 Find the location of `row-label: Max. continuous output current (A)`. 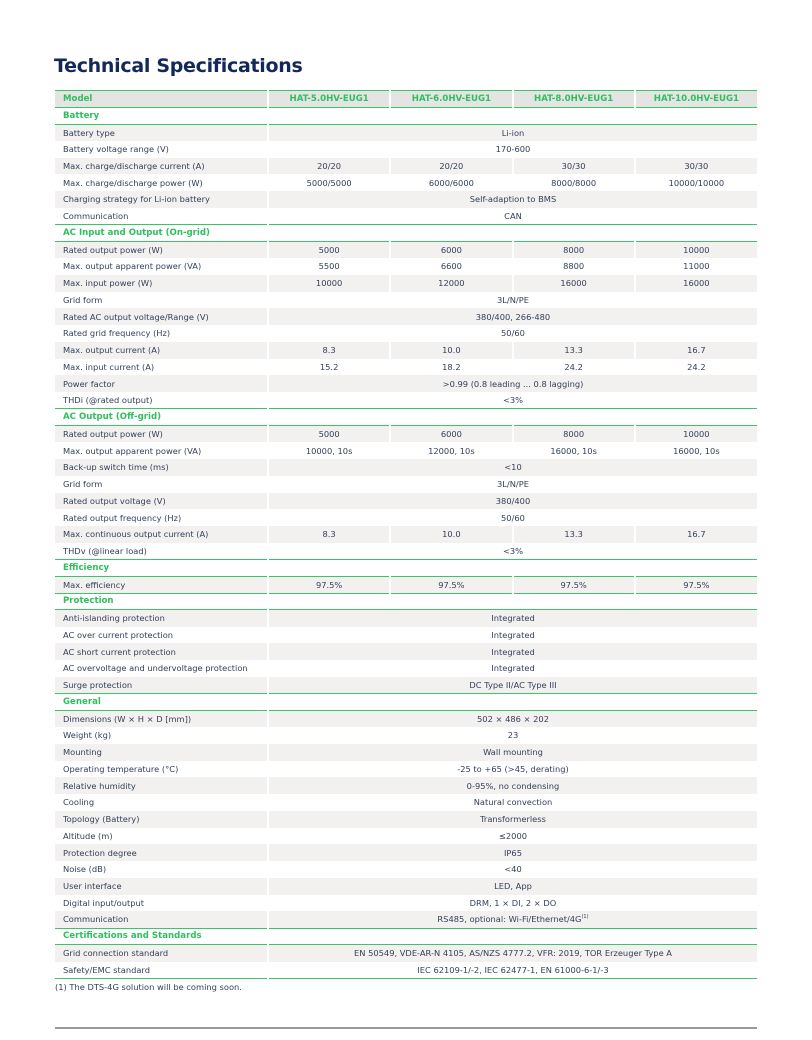

row-label: Max. continuous output current (A) is located at coordinates (161, 534).